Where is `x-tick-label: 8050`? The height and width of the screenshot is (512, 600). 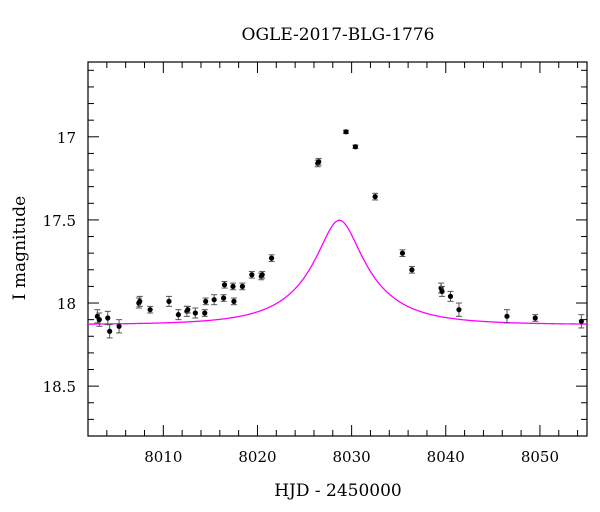
x-tick-label: 8050 is located at coordinates (540, 457).